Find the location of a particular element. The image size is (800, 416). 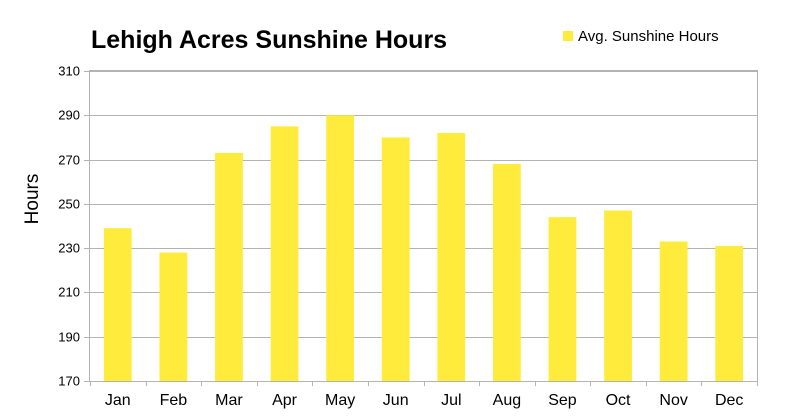

chart-title: Lehigh Acres Sunshine Hours is located at coordinates (269, 40).